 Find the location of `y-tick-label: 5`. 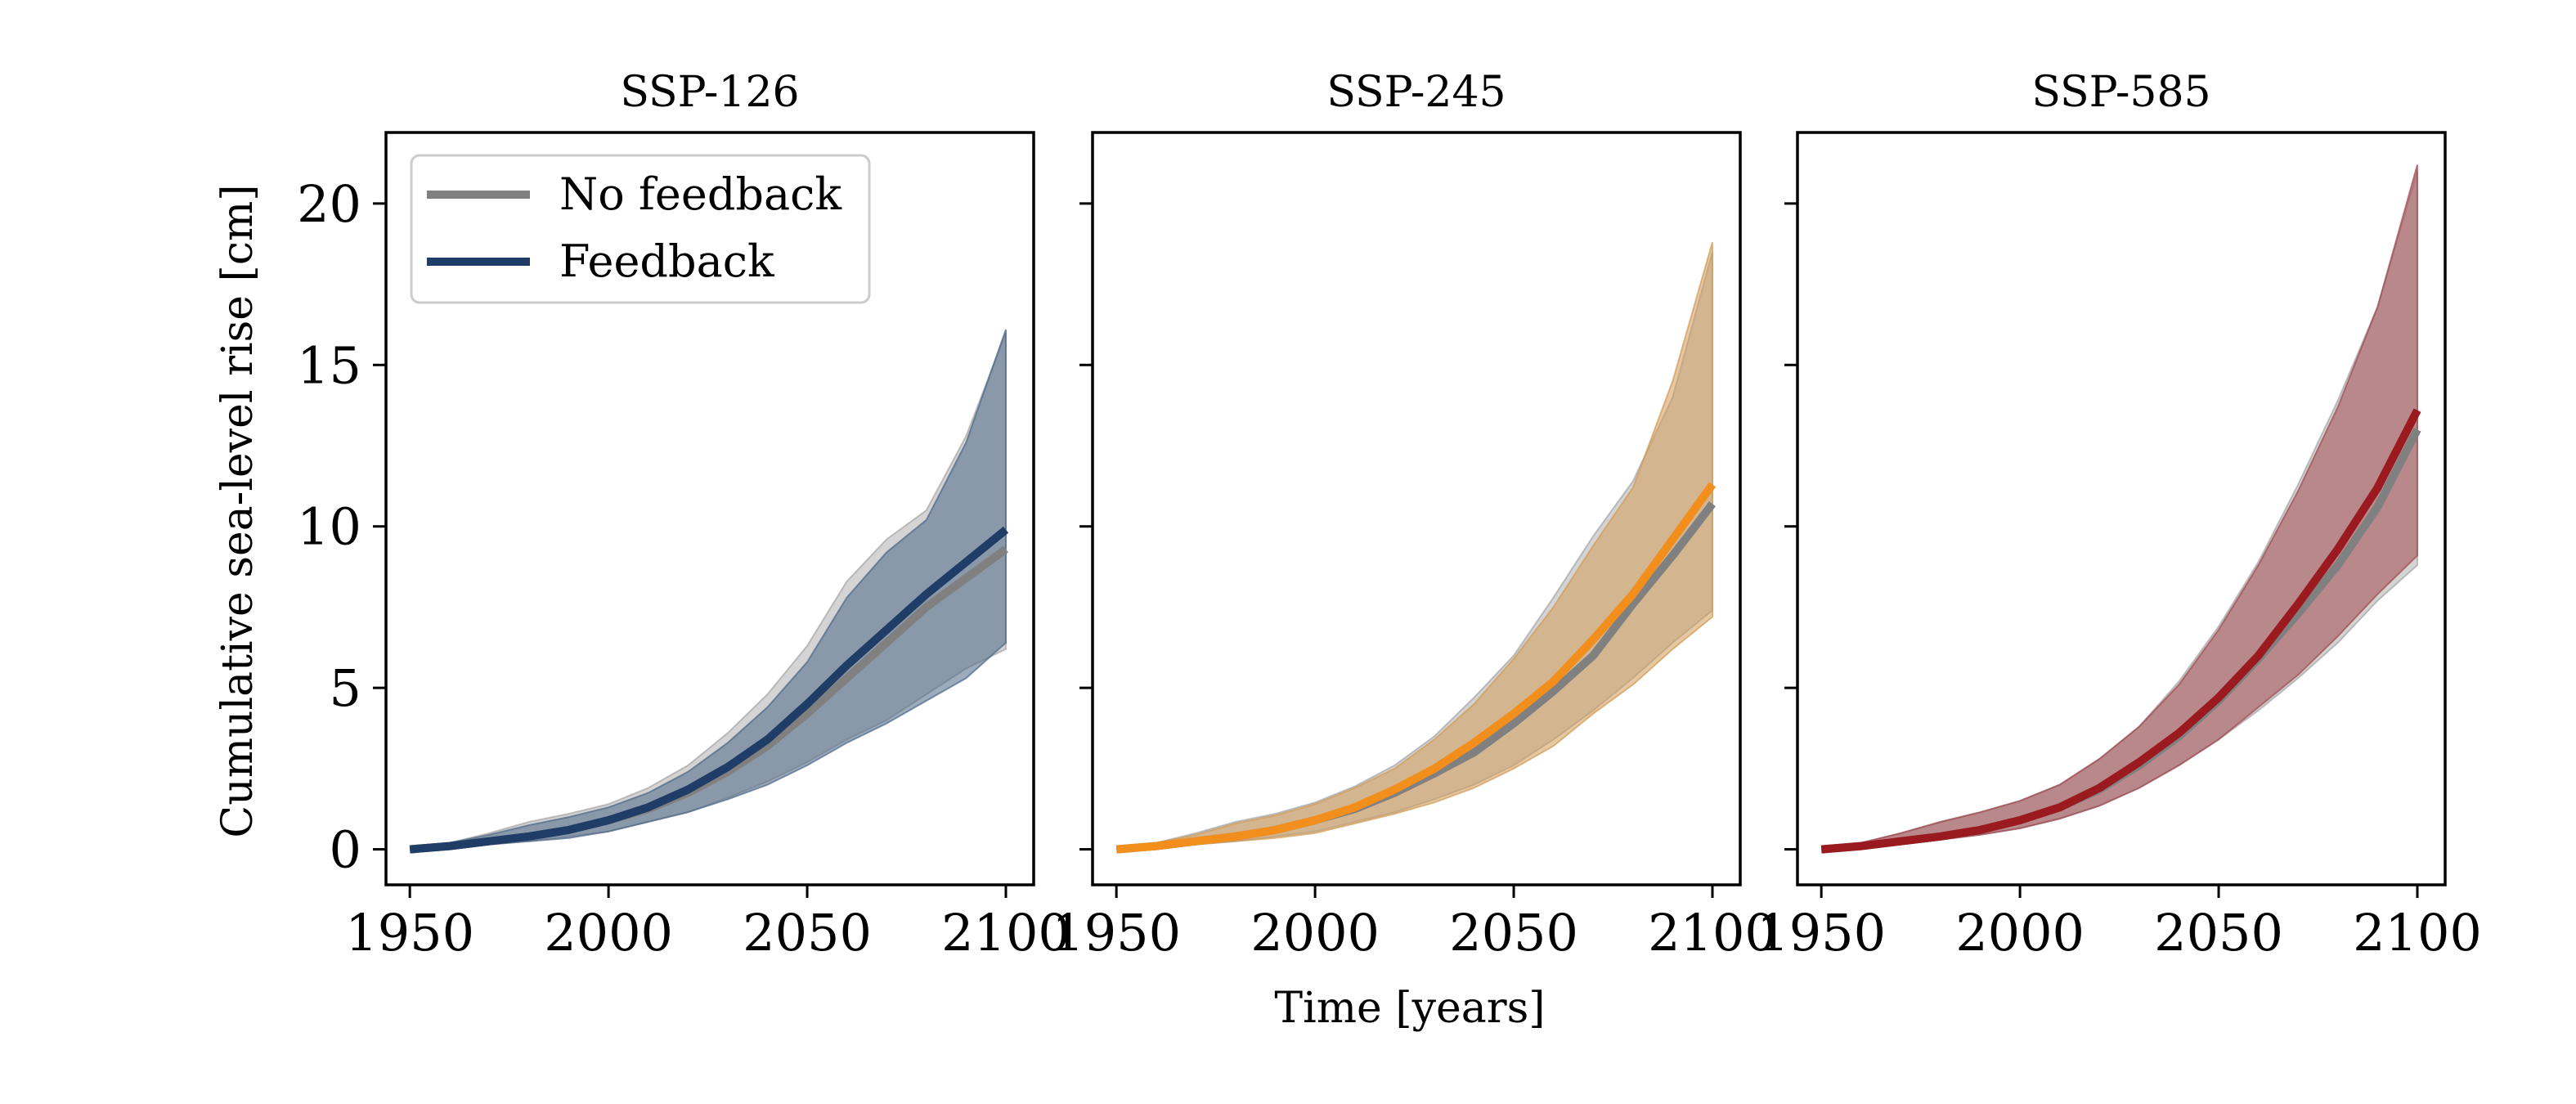

y-tick-label: 5 is located at coordinates (345, 688).